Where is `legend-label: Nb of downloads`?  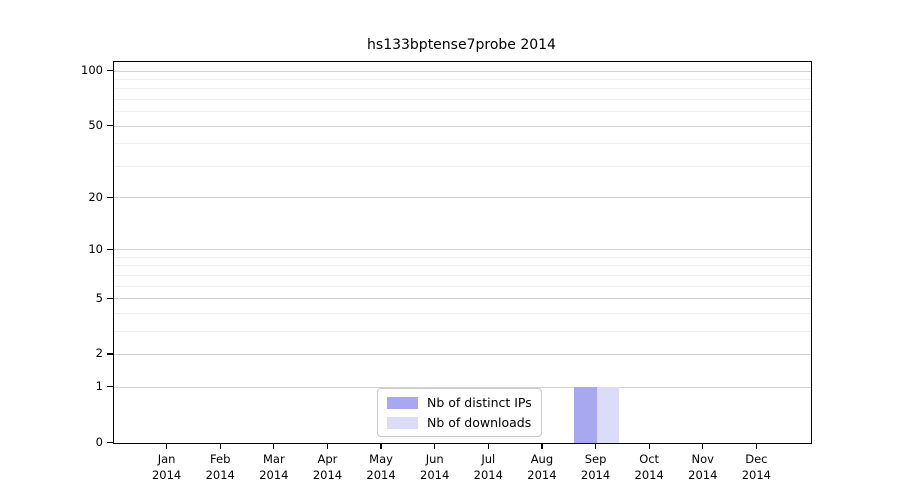
legend-label: Nb of downloads is located at coordinates (479, 422).